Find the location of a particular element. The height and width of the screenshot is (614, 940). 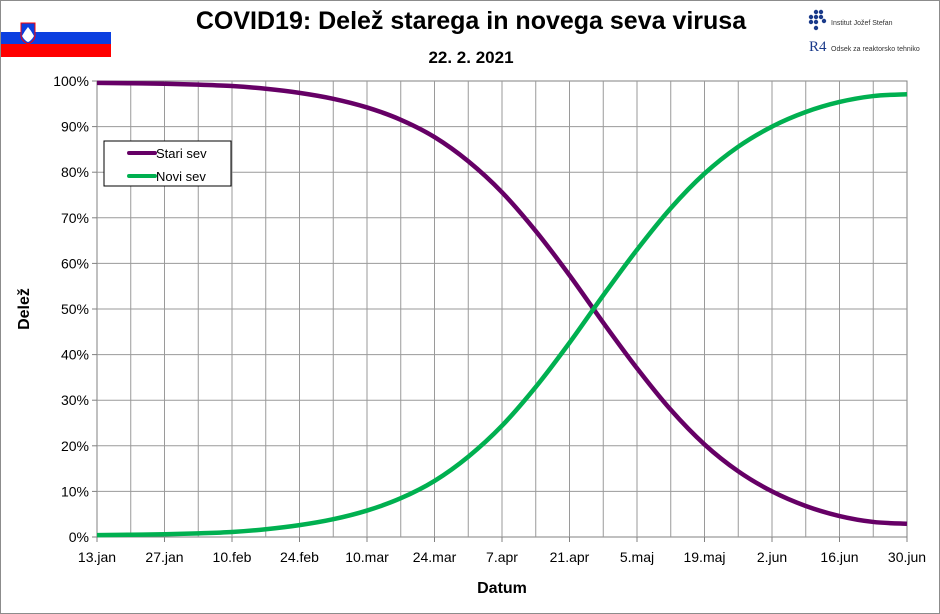

y-tick-label: 50% is located at coordinates (75, 309).